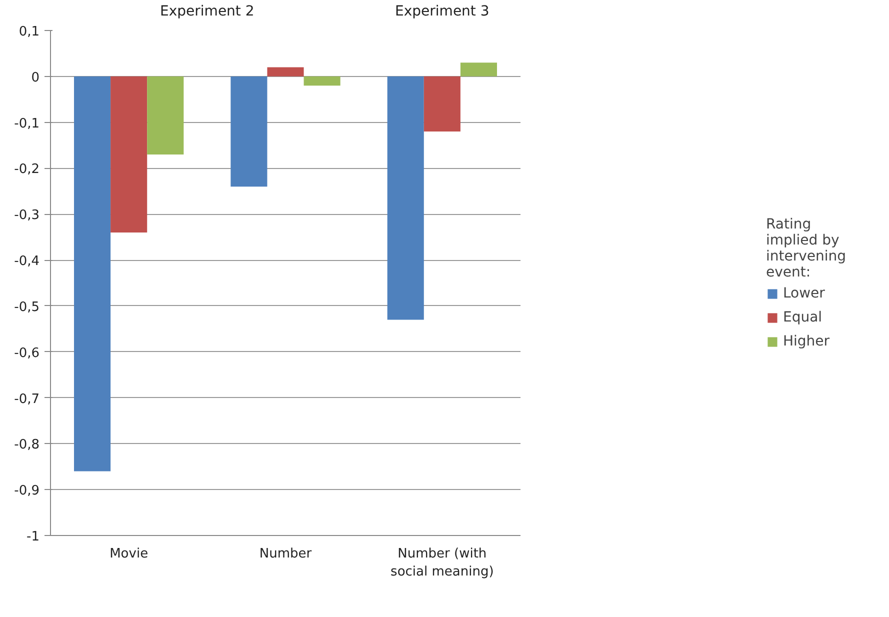  What do you see at coordinates (442, 12) in the screenshot?
I see `text: Experiment 3` at bounding box center [442, 12].